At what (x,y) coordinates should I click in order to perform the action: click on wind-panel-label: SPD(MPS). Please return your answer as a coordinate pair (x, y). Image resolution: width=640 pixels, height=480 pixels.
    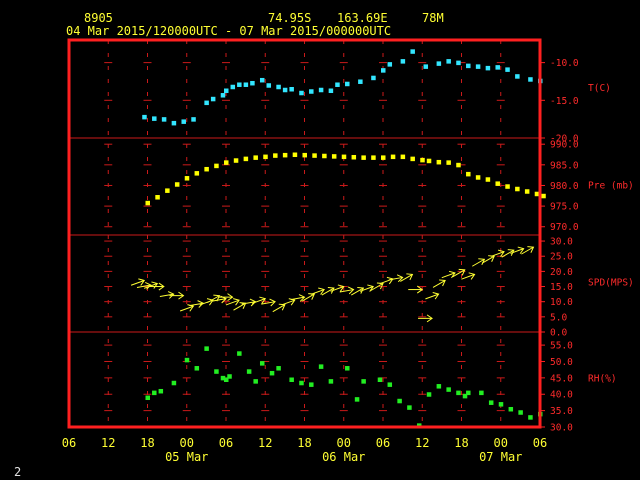
    Looking at the image, I should click on (611, 283).